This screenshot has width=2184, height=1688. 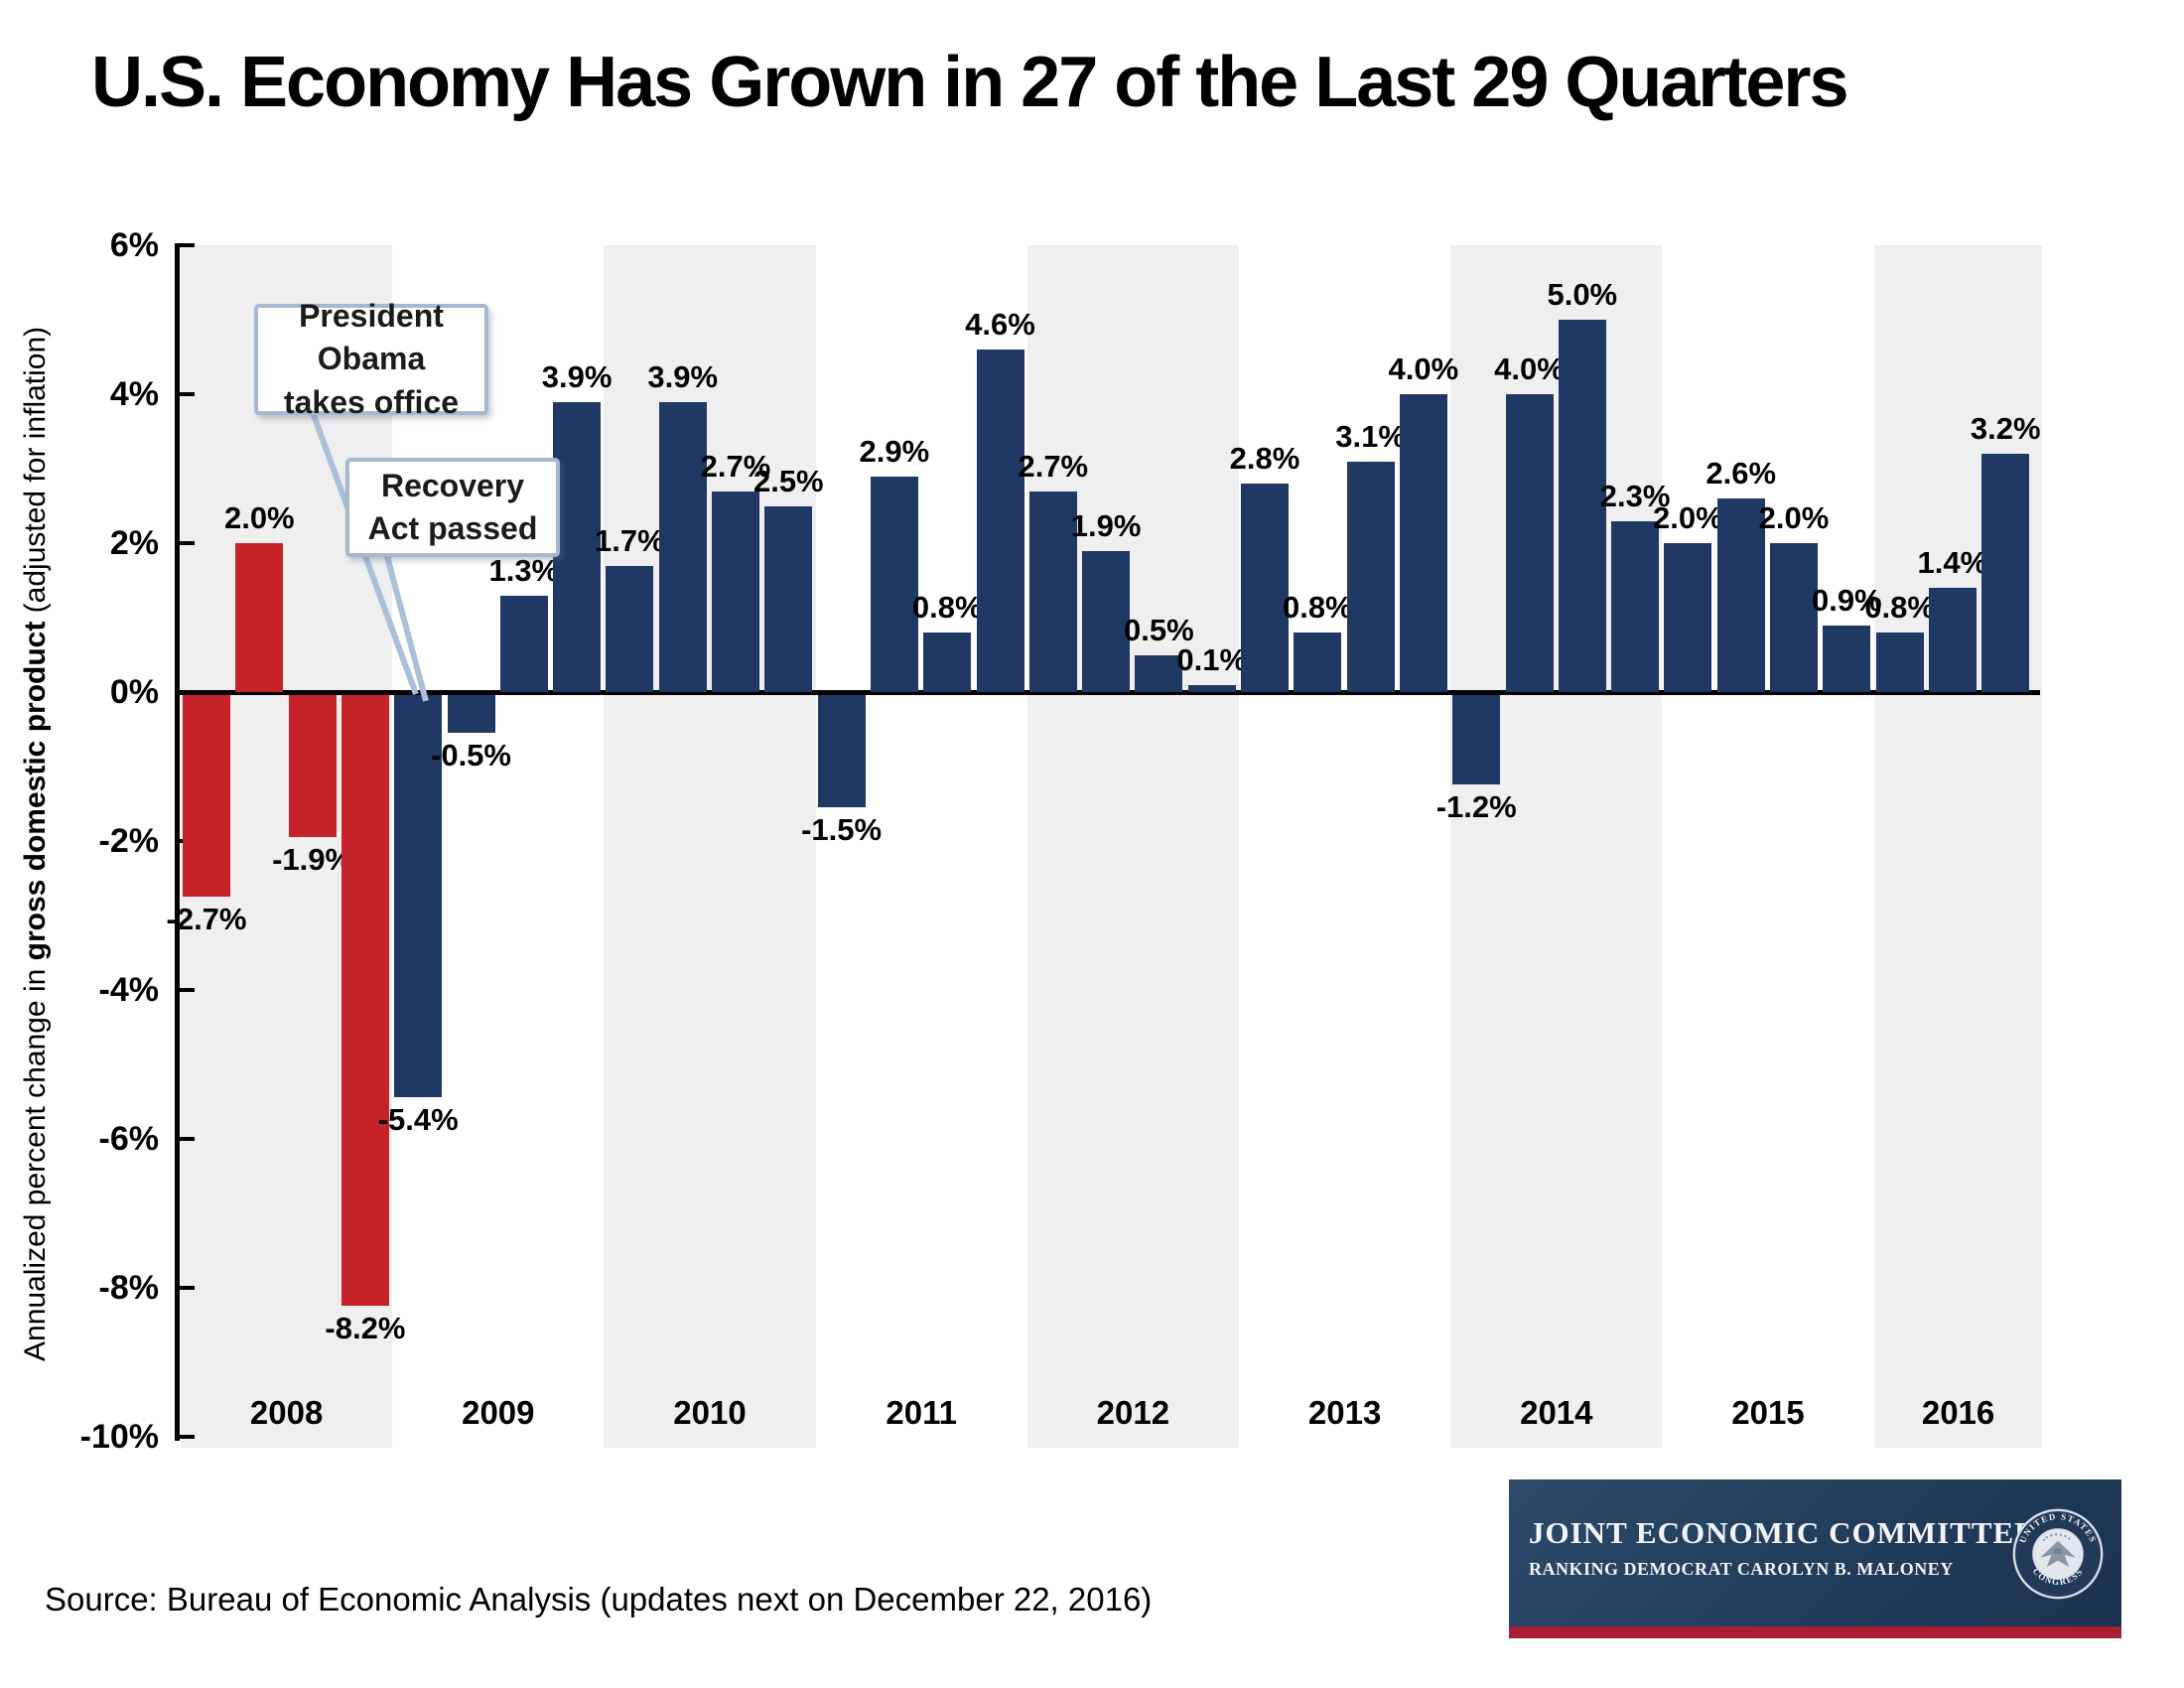 I want to click on bar-value-label: 2.7%, so click(x=735, y=466).